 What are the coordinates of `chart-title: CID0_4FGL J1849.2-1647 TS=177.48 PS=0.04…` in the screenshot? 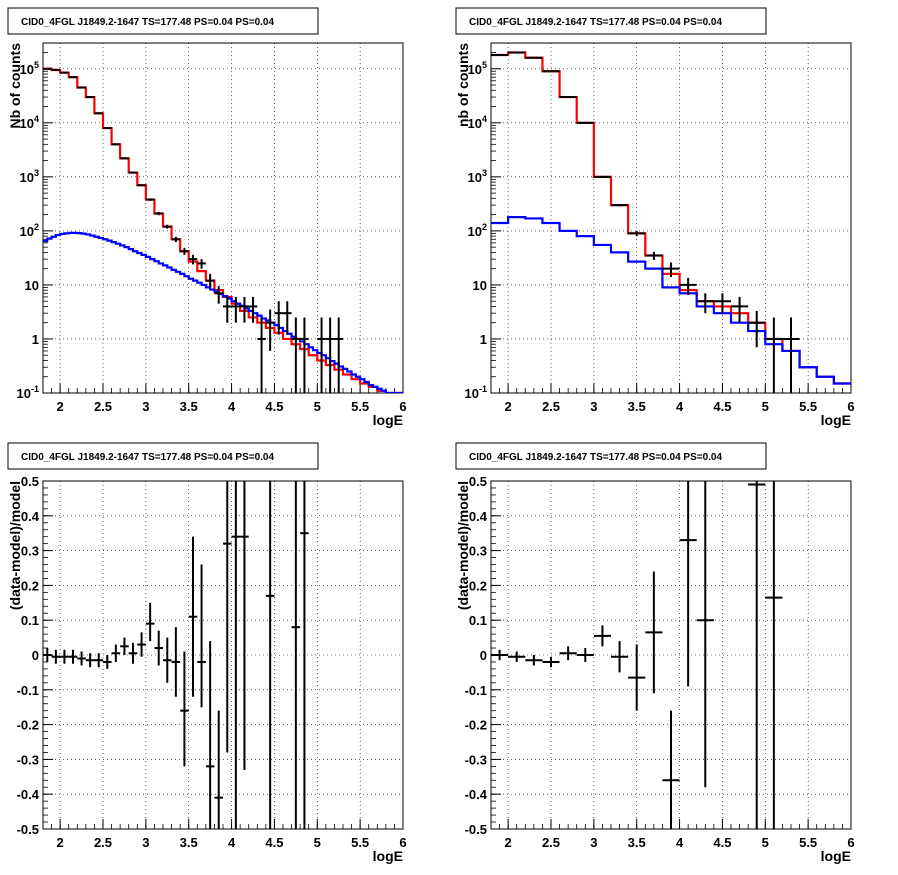 It's located at (147, 22).